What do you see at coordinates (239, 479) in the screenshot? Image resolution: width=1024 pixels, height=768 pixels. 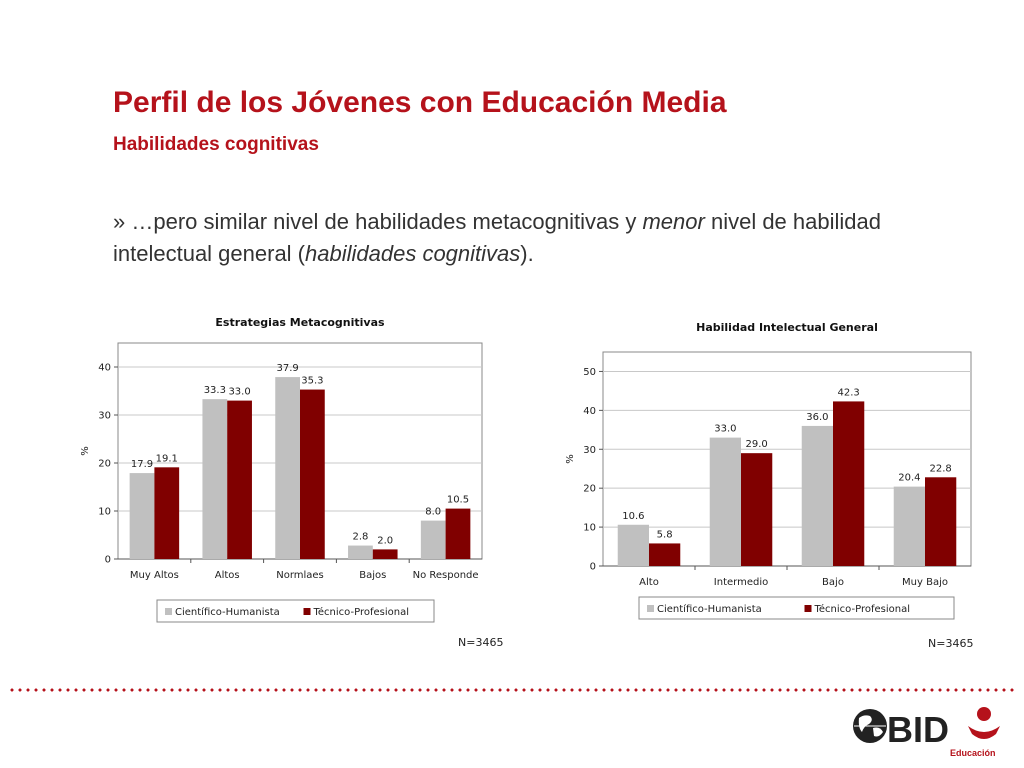 I see `bar-tecnico-profesional-altos` at bounding box center [239, 479].